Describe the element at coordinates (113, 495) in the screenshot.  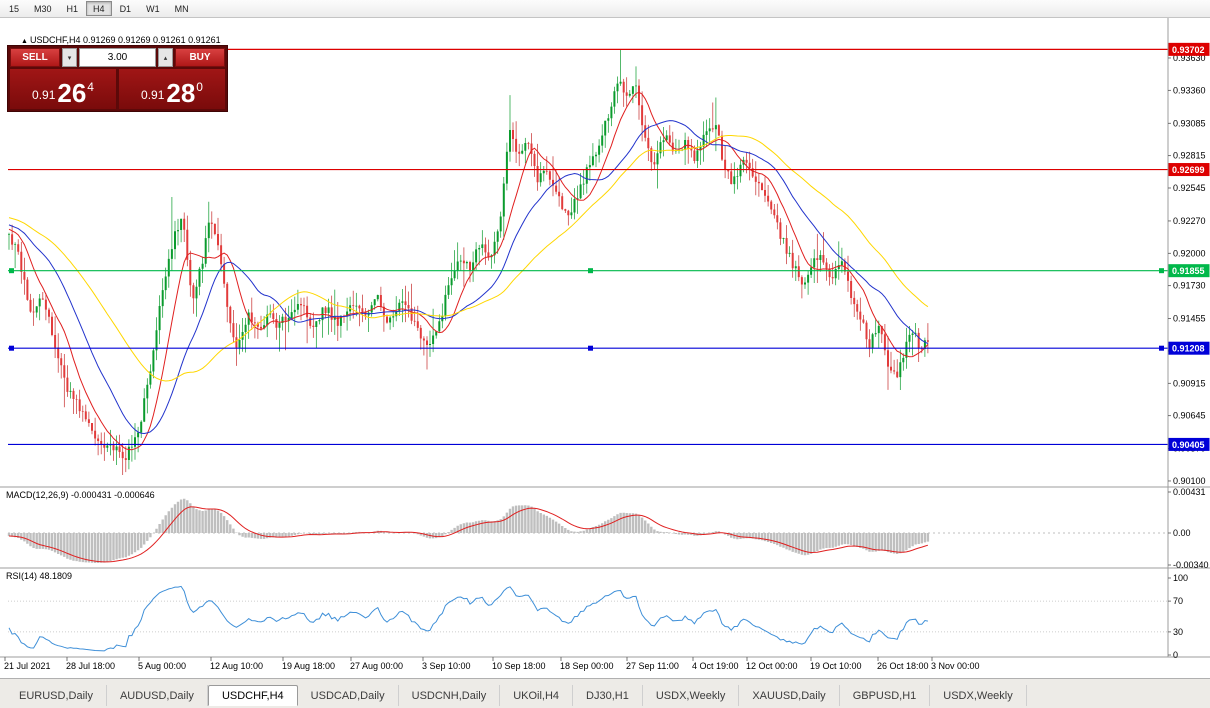
I see `macd-values: -0.000431 -0.000646` at that location.